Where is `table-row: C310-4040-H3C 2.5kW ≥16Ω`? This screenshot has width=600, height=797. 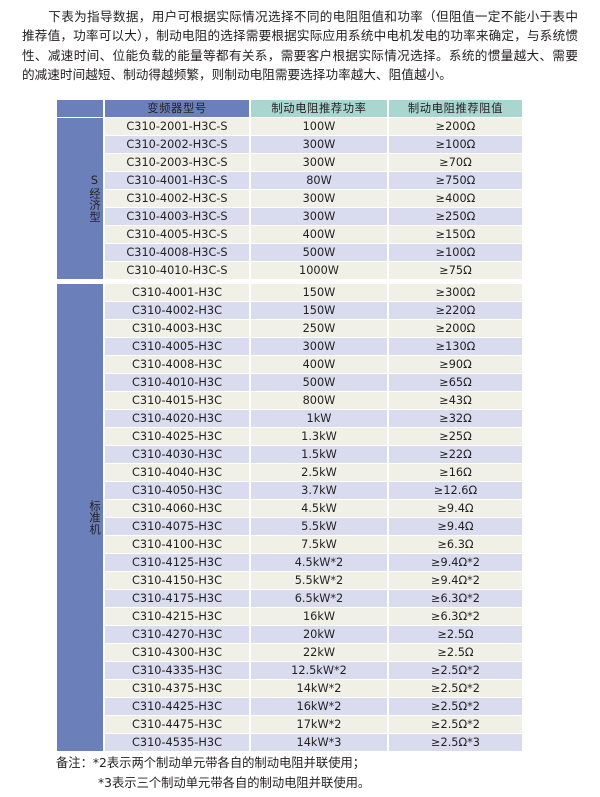 table-row: C310-4040-H3C 2.5kW ≥16Ω is located at coordinates (289, 472).